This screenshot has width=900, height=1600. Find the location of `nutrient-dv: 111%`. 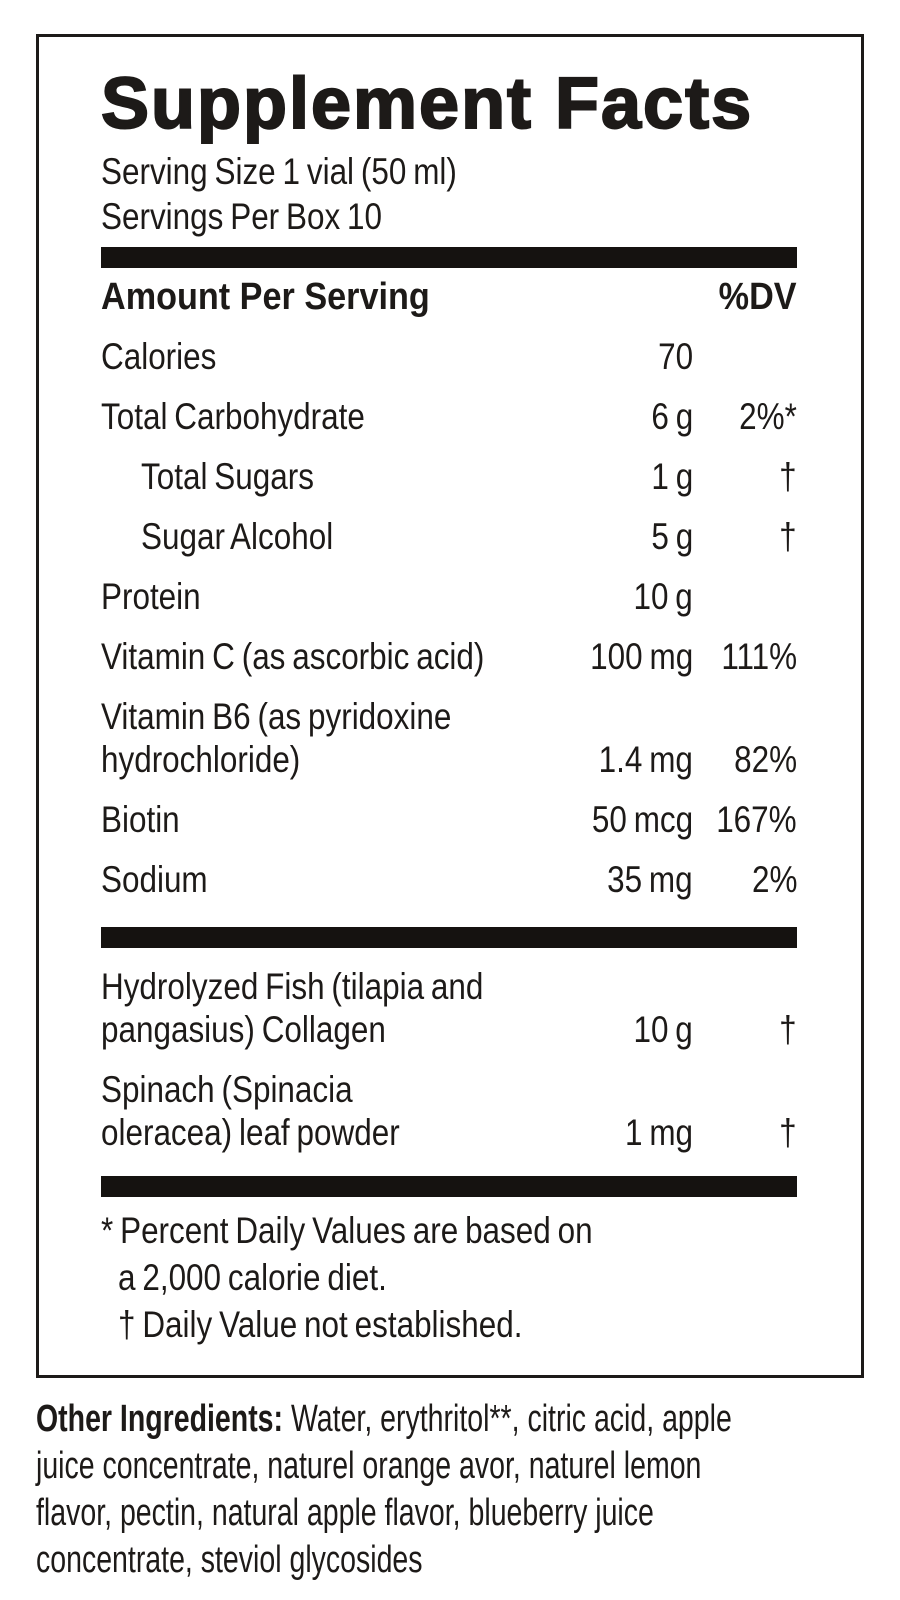

nutrient-dv: 111% is located at coordinates (759, 656).